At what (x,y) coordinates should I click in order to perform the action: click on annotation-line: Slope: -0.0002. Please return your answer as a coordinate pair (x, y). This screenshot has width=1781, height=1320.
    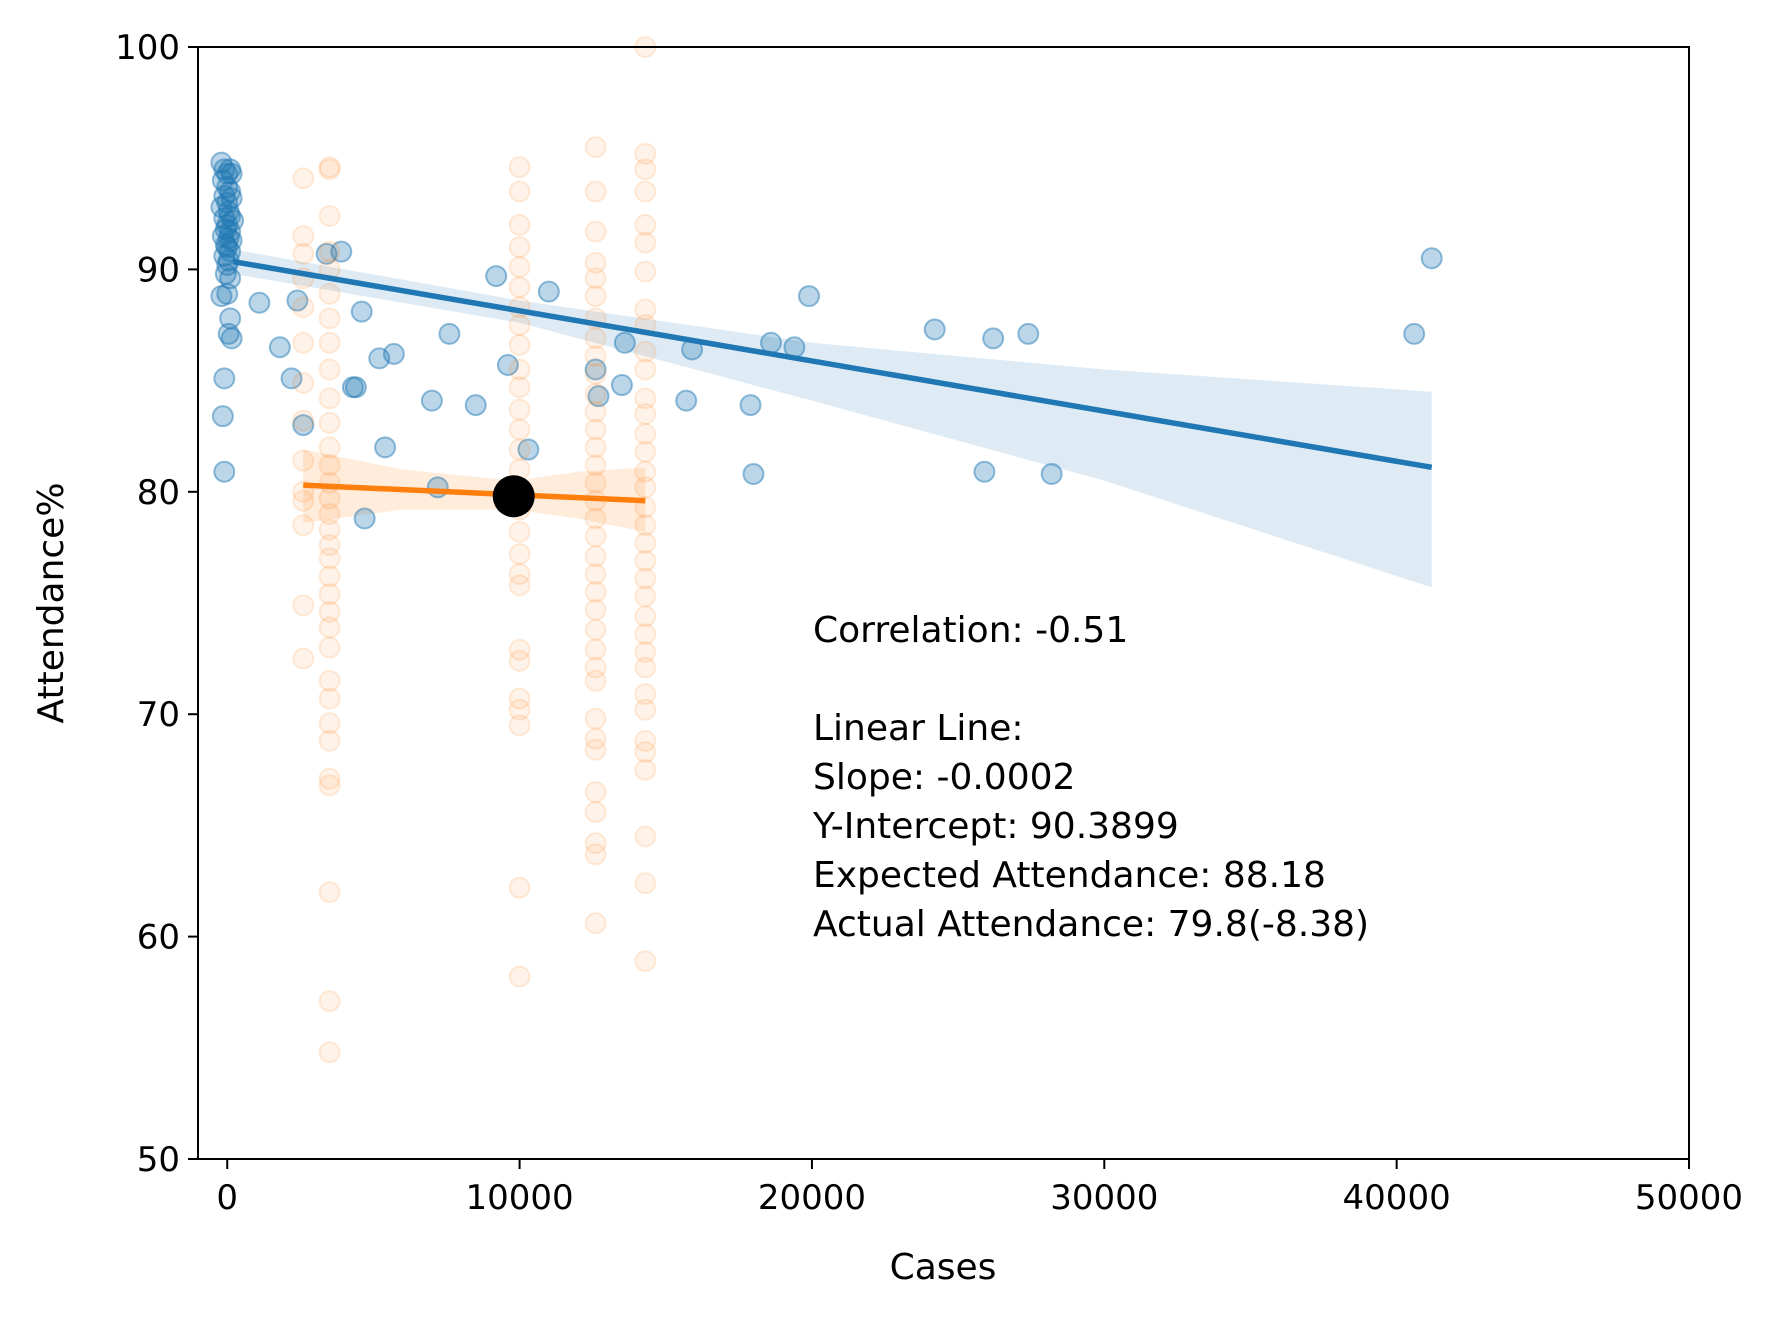
    Looking at the image, I should click on (944, 777).